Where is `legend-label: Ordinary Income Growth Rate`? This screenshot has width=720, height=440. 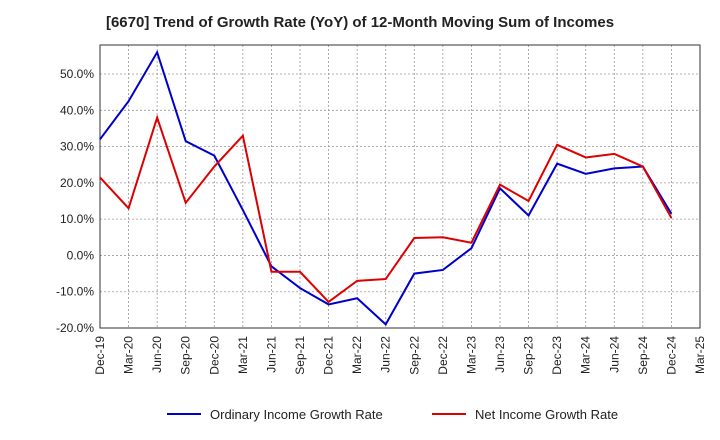
legend-label: Ordinary Income Growth Rate is located at coordinates (296, 414).